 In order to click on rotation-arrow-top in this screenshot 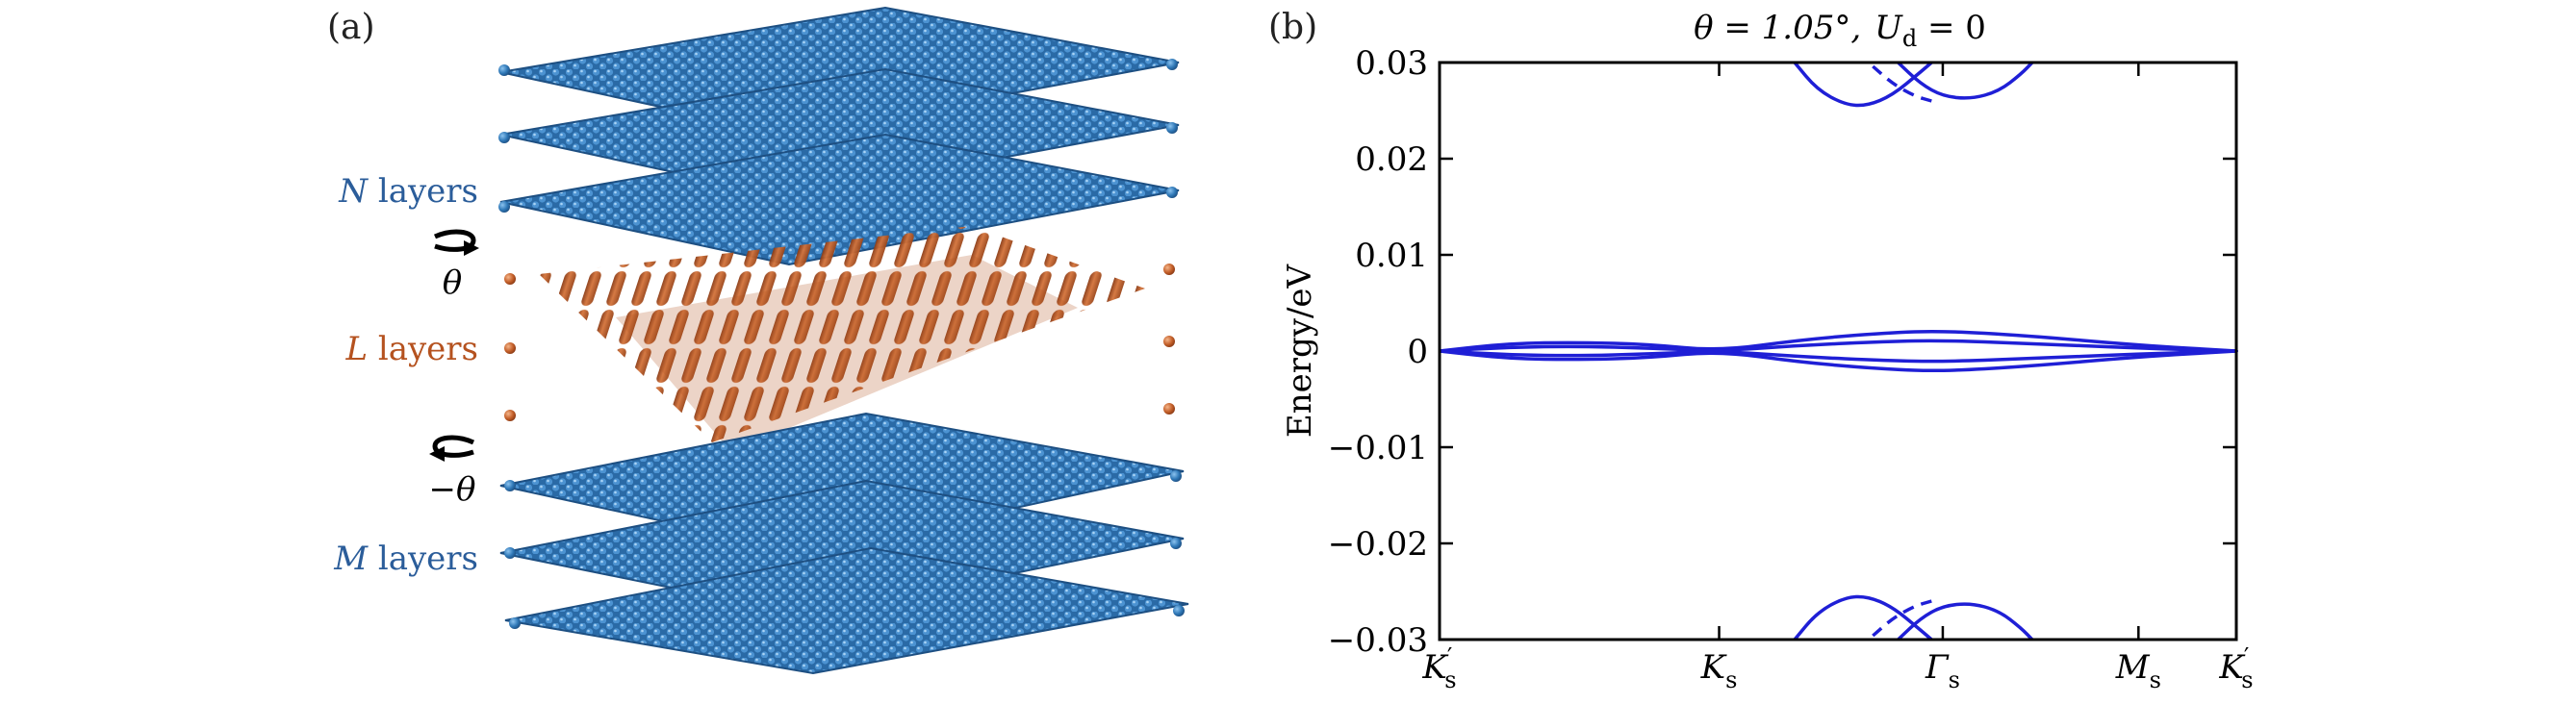, I will do `click(456, 242)`.